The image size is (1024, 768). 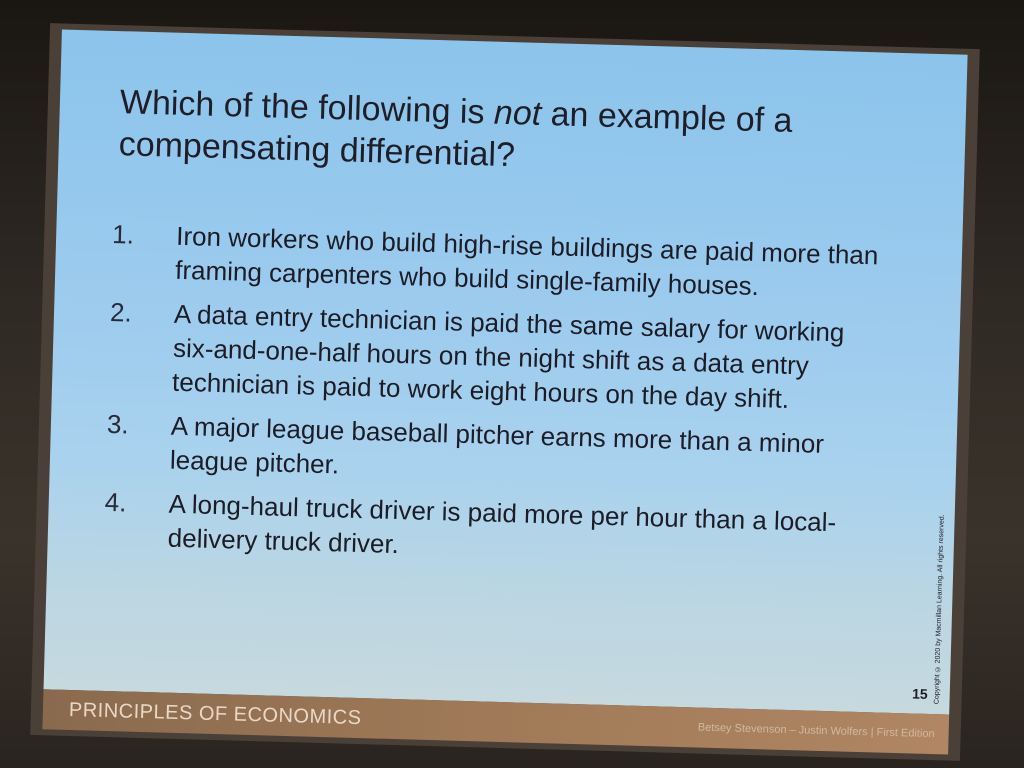 I want to click on book-title: PRINCIPLES OF ECONOMICS, so click(x=215, y=714).